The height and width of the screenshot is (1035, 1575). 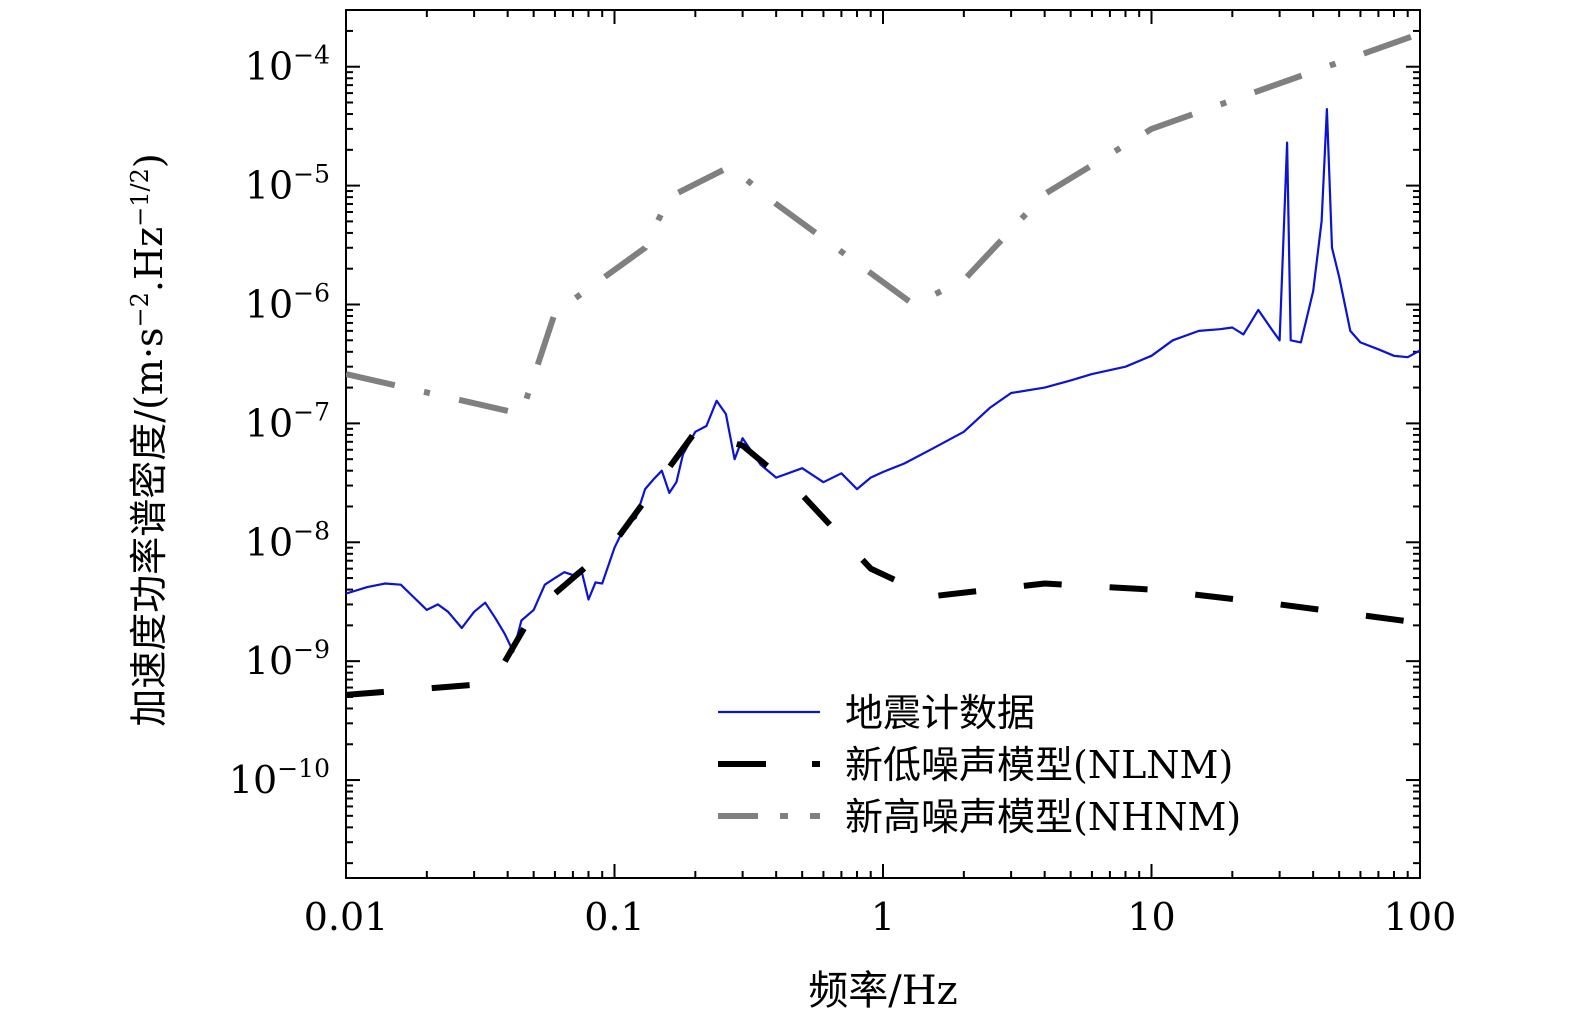 I want to click on x-axis-label: 频率/Hz, so click(x=882, y=991).